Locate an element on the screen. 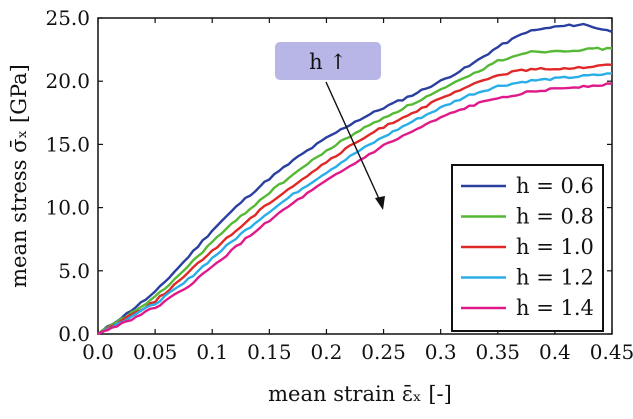 This screenshot has width=633, height=419. x-tick-label: 0.05 is located at coordinates (155, 352).